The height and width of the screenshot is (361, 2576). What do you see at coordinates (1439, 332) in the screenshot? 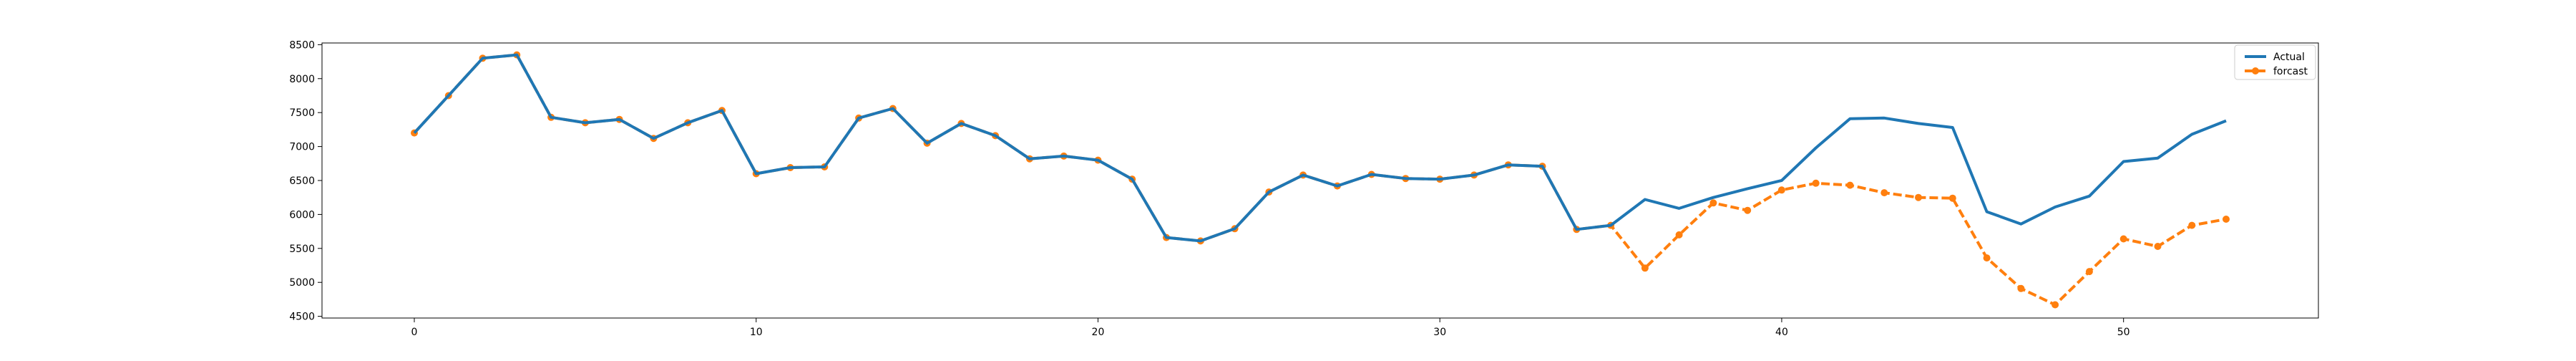
I see `x-tick-label: 30` at bounding box center [1439, 332].